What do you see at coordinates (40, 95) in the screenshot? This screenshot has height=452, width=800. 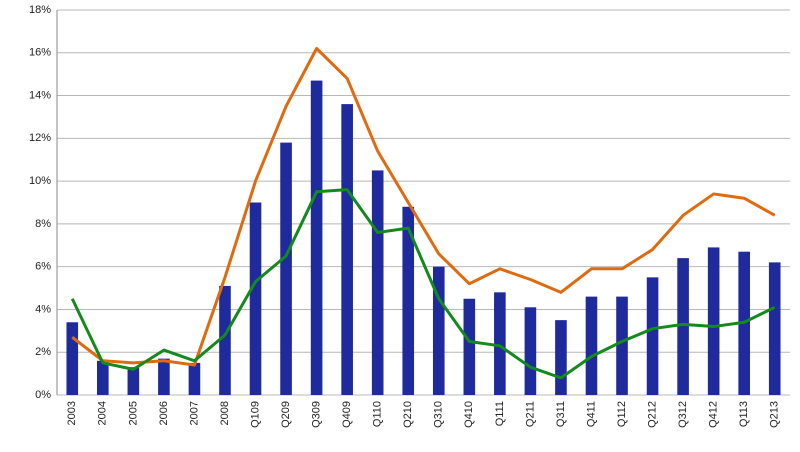 I see `y-tick-label: 14%` at bounding box center [40, 95].